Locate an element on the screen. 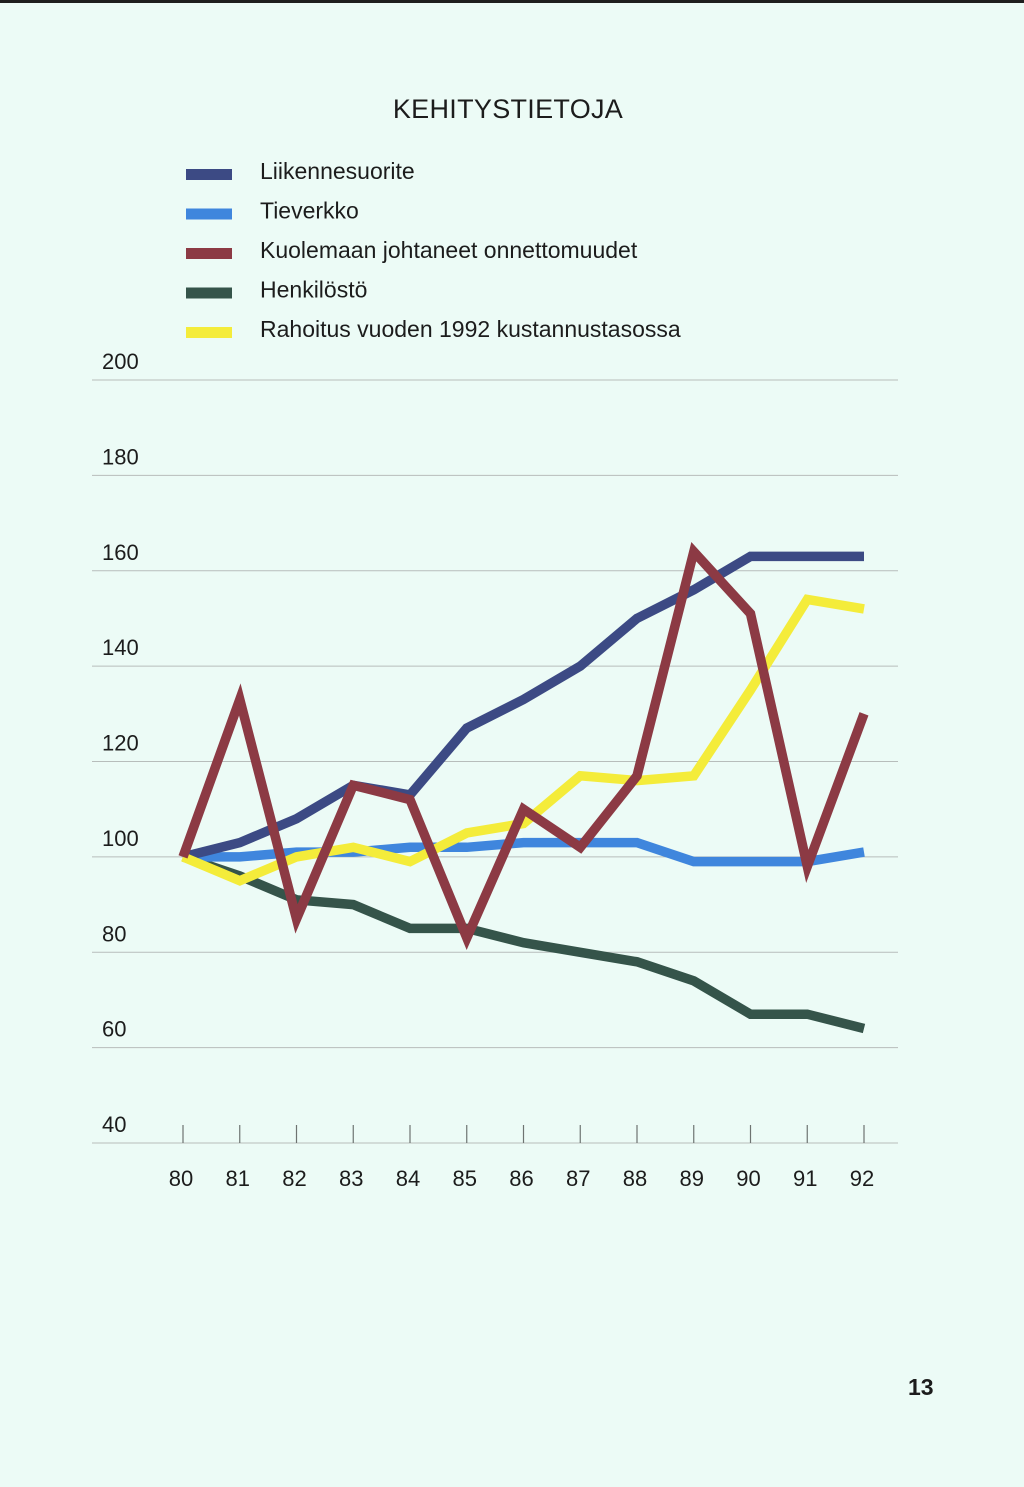 The image size is (1024, 1487). page-number: 13 is located at coordinates (921, 1387).